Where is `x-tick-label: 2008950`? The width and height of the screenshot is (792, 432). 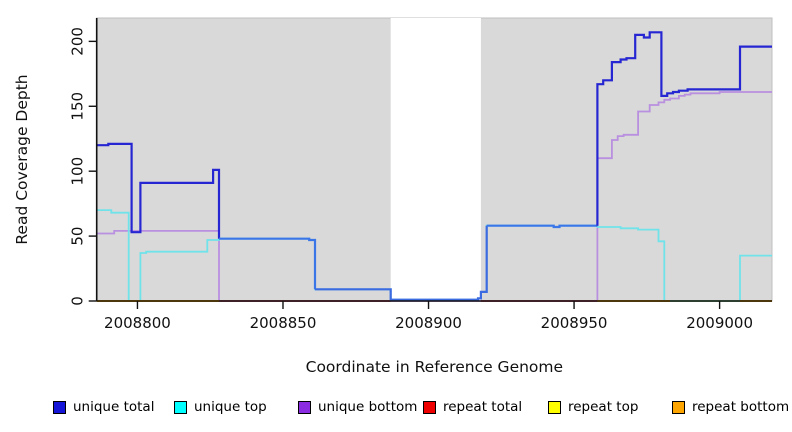
x-tick-label: 2008950 is located at coordinates (574, 323).